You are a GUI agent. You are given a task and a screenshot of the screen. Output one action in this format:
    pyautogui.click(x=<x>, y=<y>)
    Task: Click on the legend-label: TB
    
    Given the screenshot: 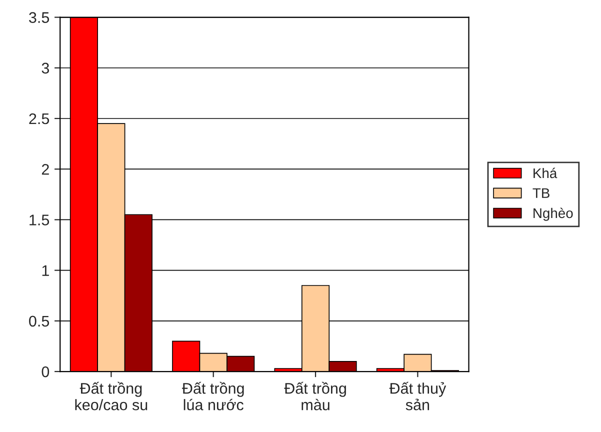 What is the action you would take?
    pyautogui.click(x=541, y=193)
    